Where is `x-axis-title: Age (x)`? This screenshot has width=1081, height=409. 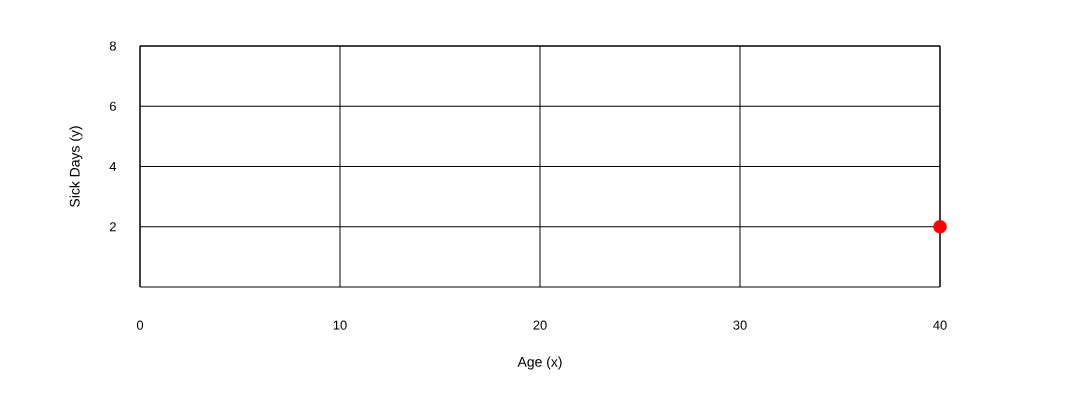
x-axis-title: Age (x) is located at coordinates (539, 363).